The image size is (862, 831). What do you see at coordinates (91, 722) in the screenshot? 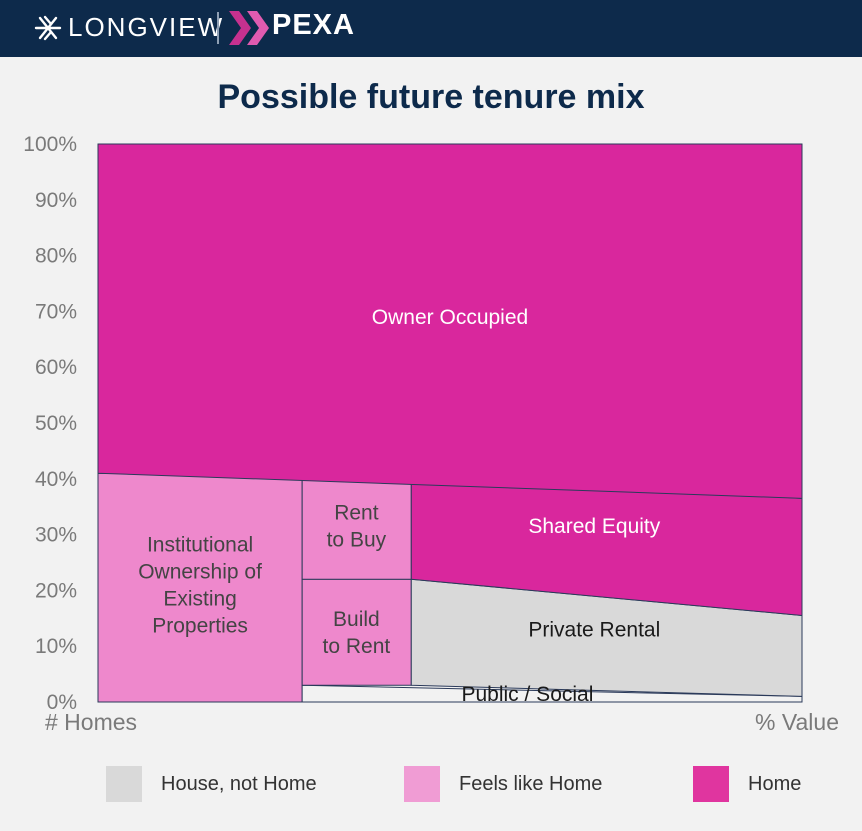
I see `x-label-homes: # Homes` at bounding box center [91, 722].